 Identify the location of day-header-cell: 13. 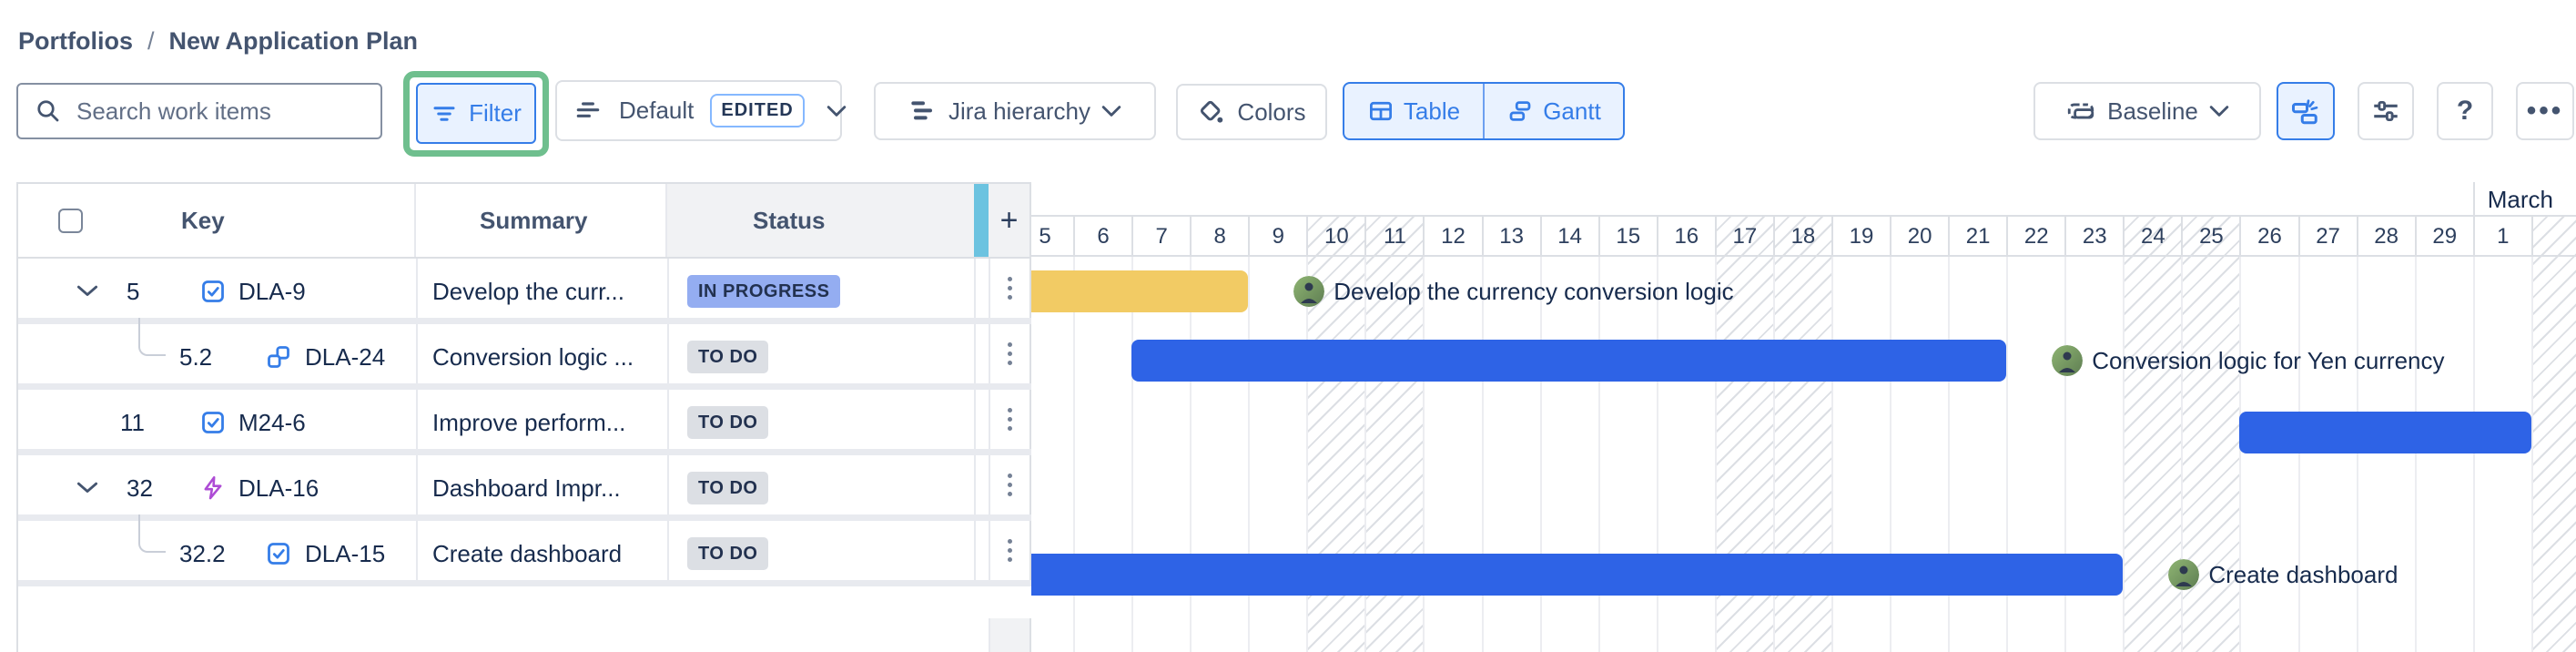
(1510, 237).